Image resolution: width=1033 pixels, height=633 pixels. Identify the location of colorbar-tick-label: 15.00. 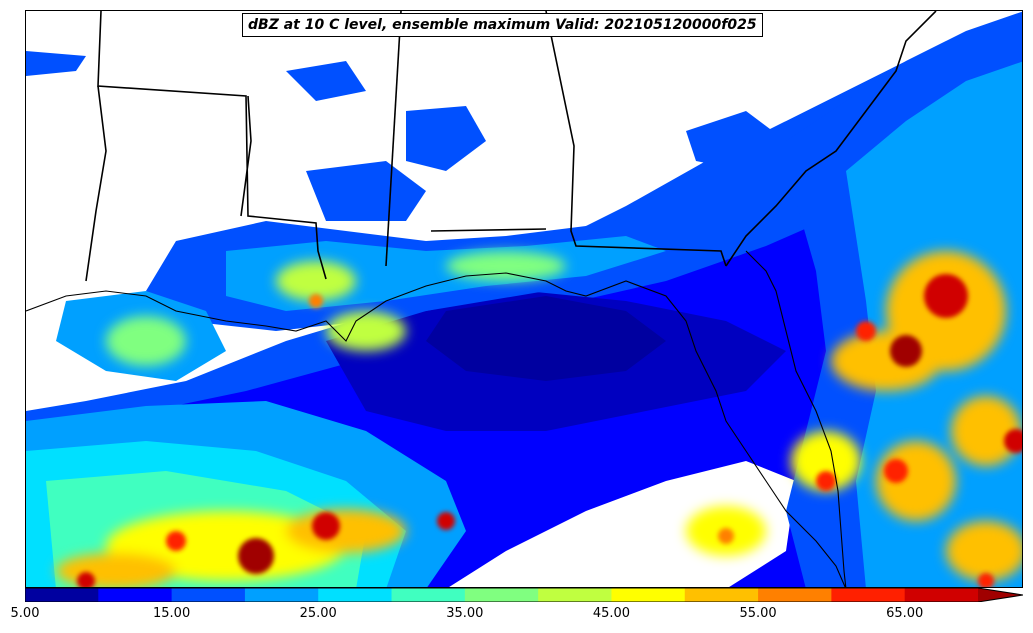
(172, 613).